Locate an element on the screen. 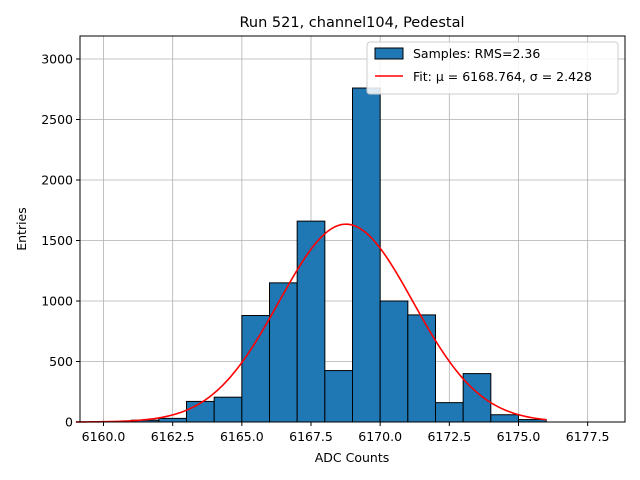 This screenshot has width=640, height=480. legend-histogram-label: Samples: RMS=2.36 is located at coordinates (476, 53).